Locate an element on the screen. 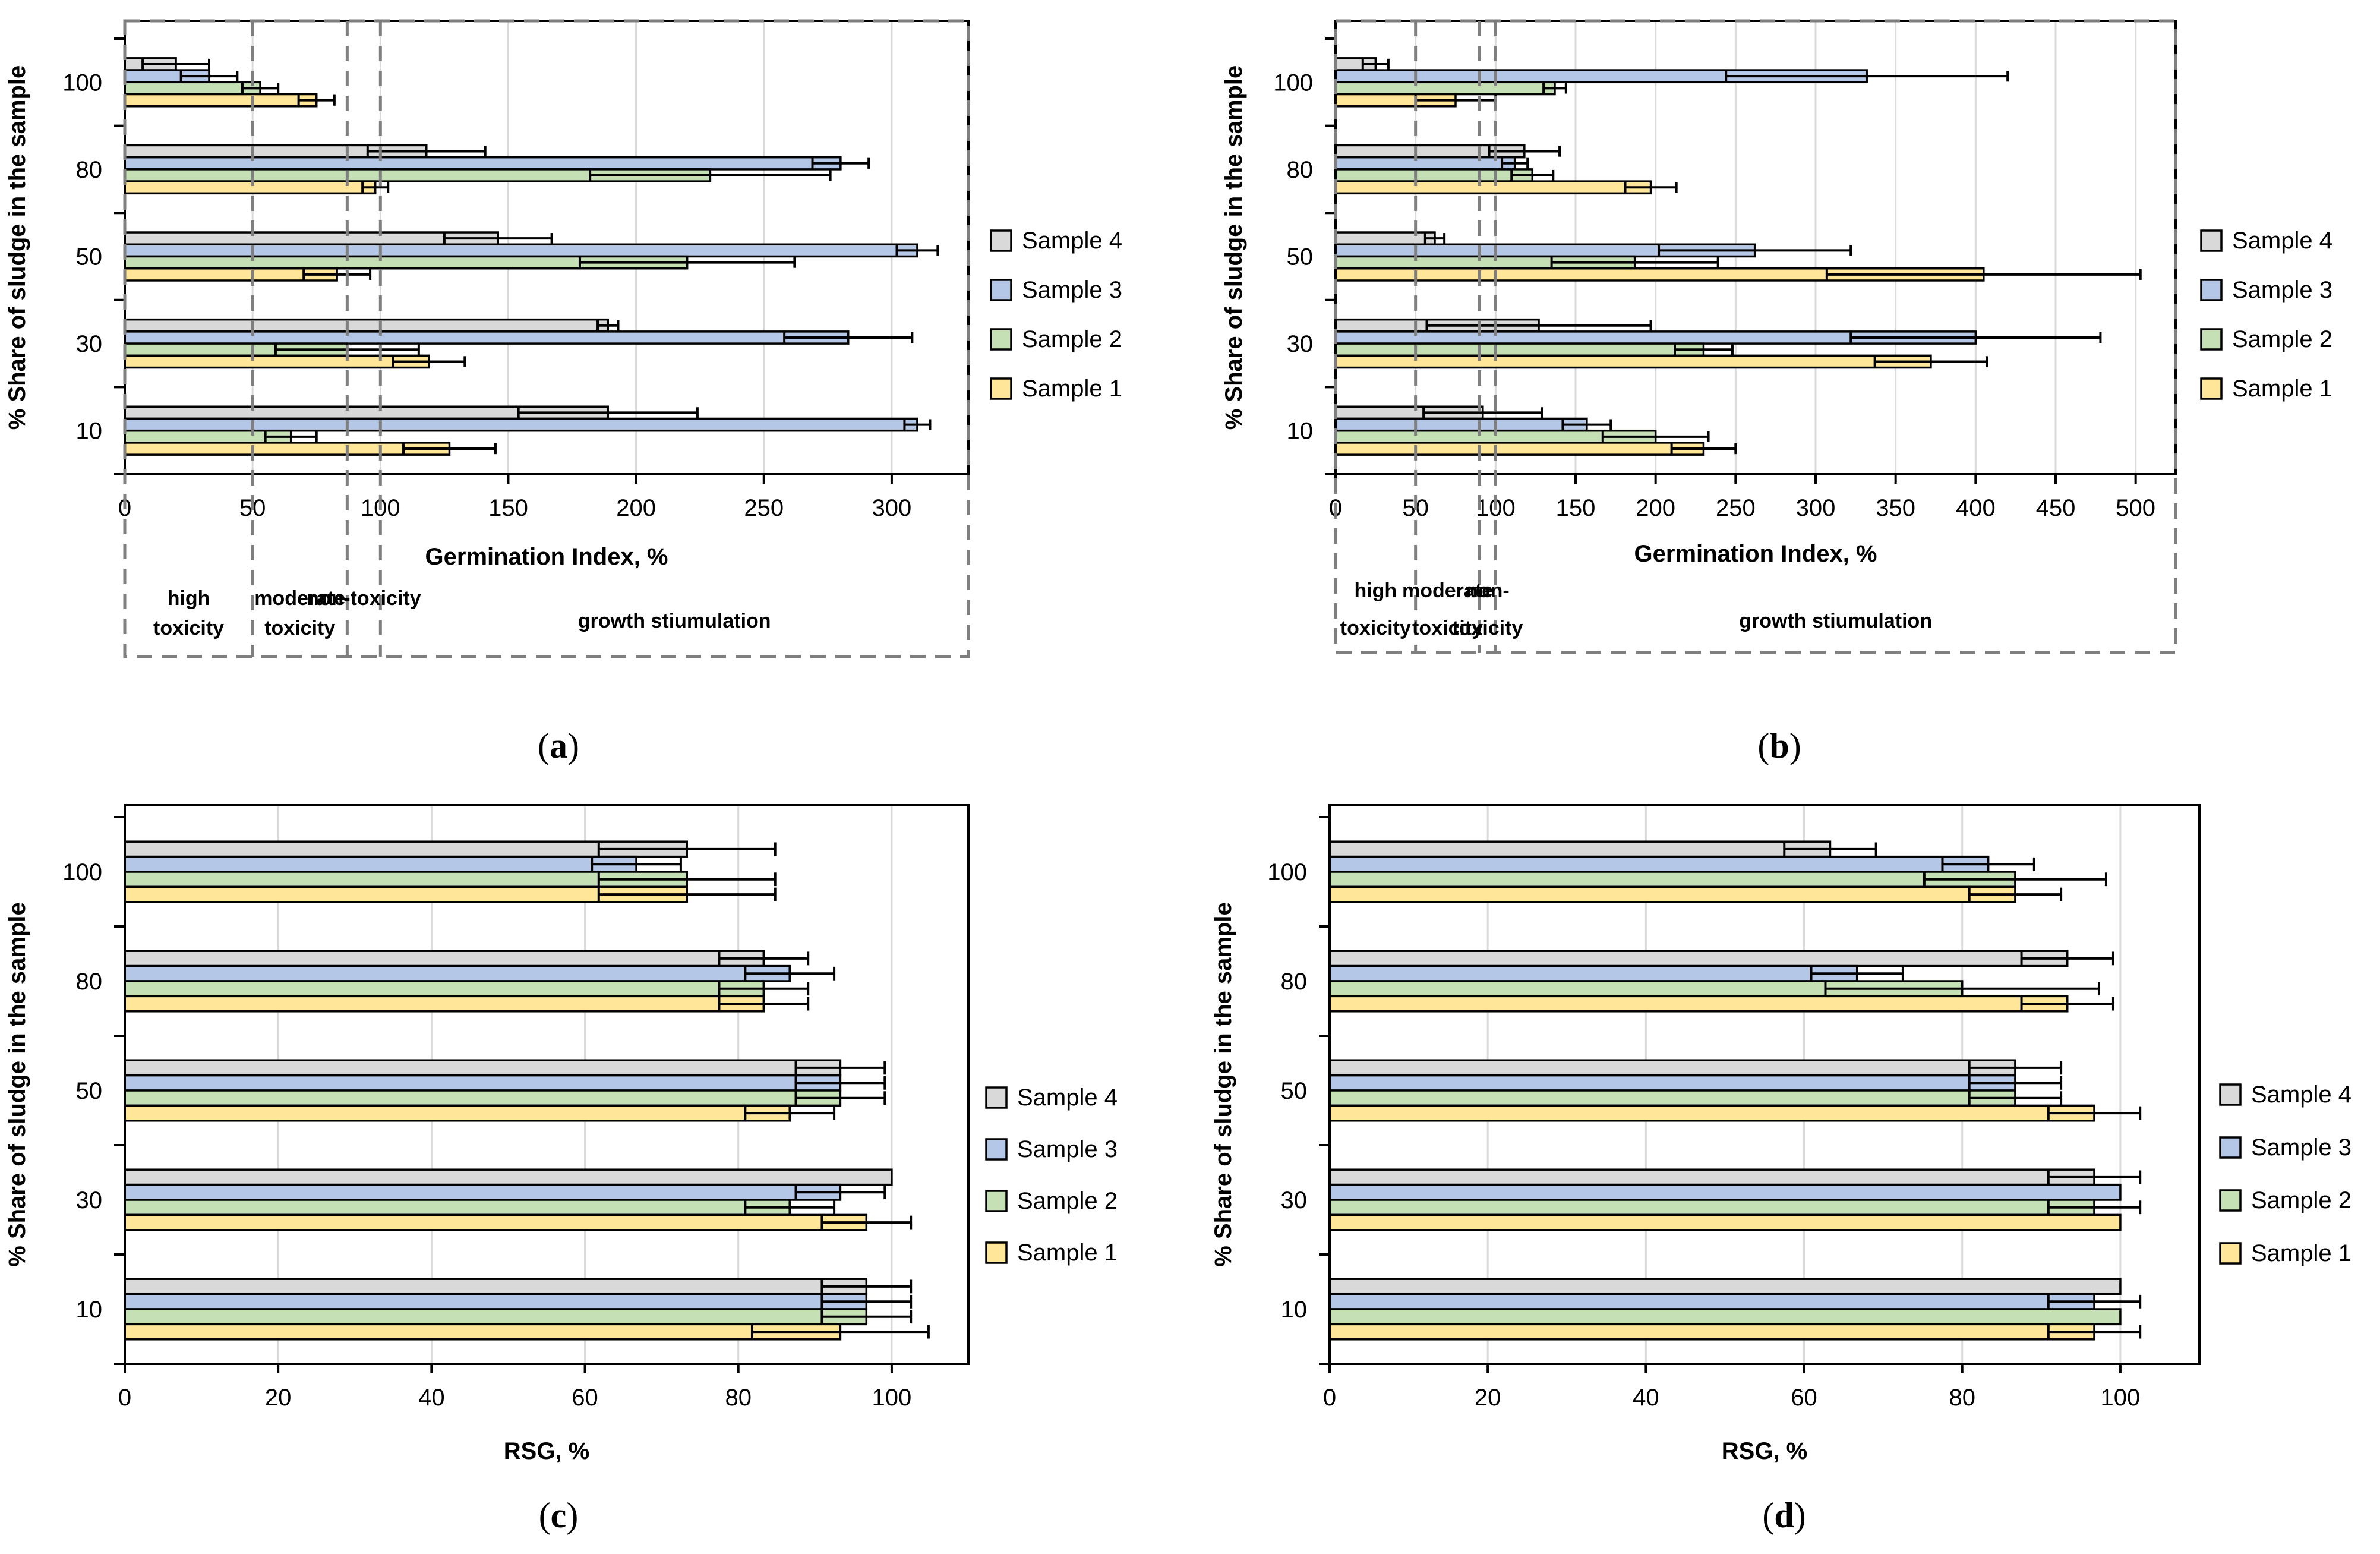  panel-letter: c is located at coordinates (559, 1516).